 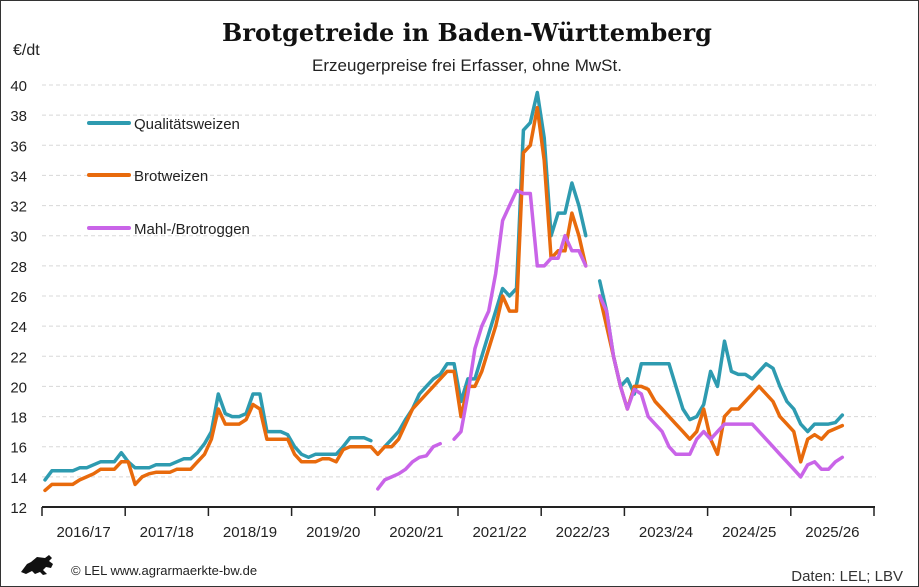 What do you see at coordinates (18, 387) in the screenshot?
I see `y-tick-label: 20` at bounding box center [18, 387].